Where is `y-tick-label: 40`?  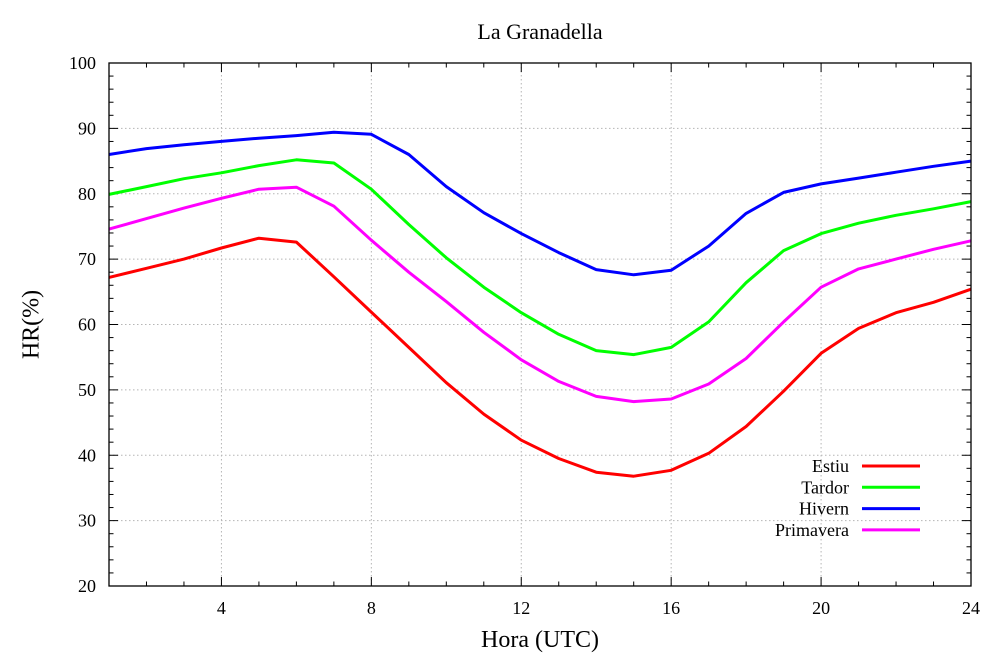 y-tick-label: 40 is located at coordinates (87, 455).